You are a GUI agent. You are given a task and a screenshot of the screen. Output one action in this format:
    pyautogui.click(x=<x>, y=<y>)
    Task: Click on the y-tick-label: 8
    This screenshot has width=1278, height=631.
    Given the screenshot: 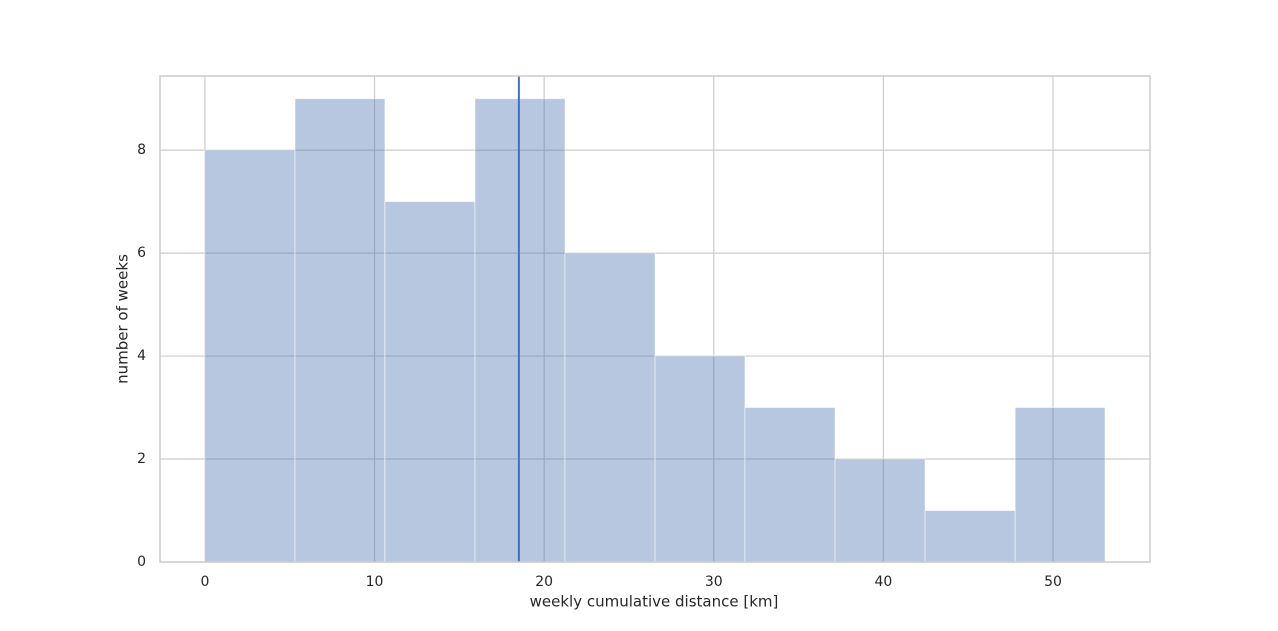 What is the action you would take?
    pyautogui.click(x=141, y=150)
    